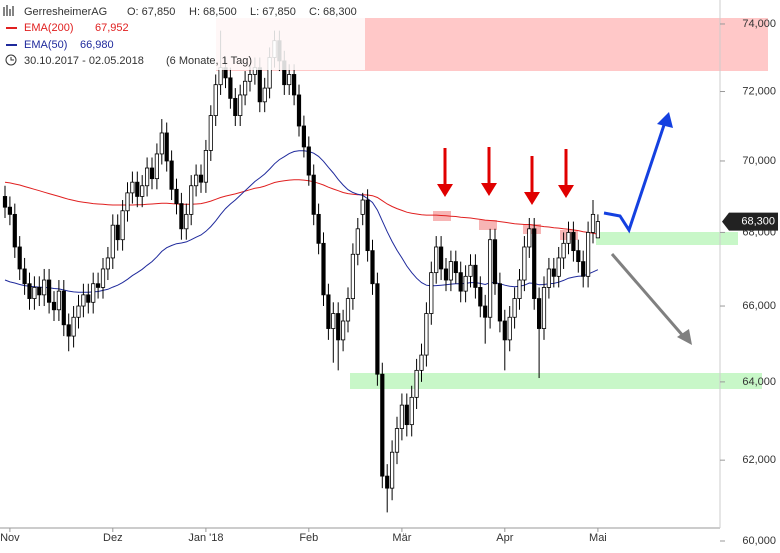 The width and height of the screenshot is (780, 553). What do you see at coordinates (65, 12) in the screenshot?
I see `instrument-name: GerresheimerAG` at bounding box center [65, 12].